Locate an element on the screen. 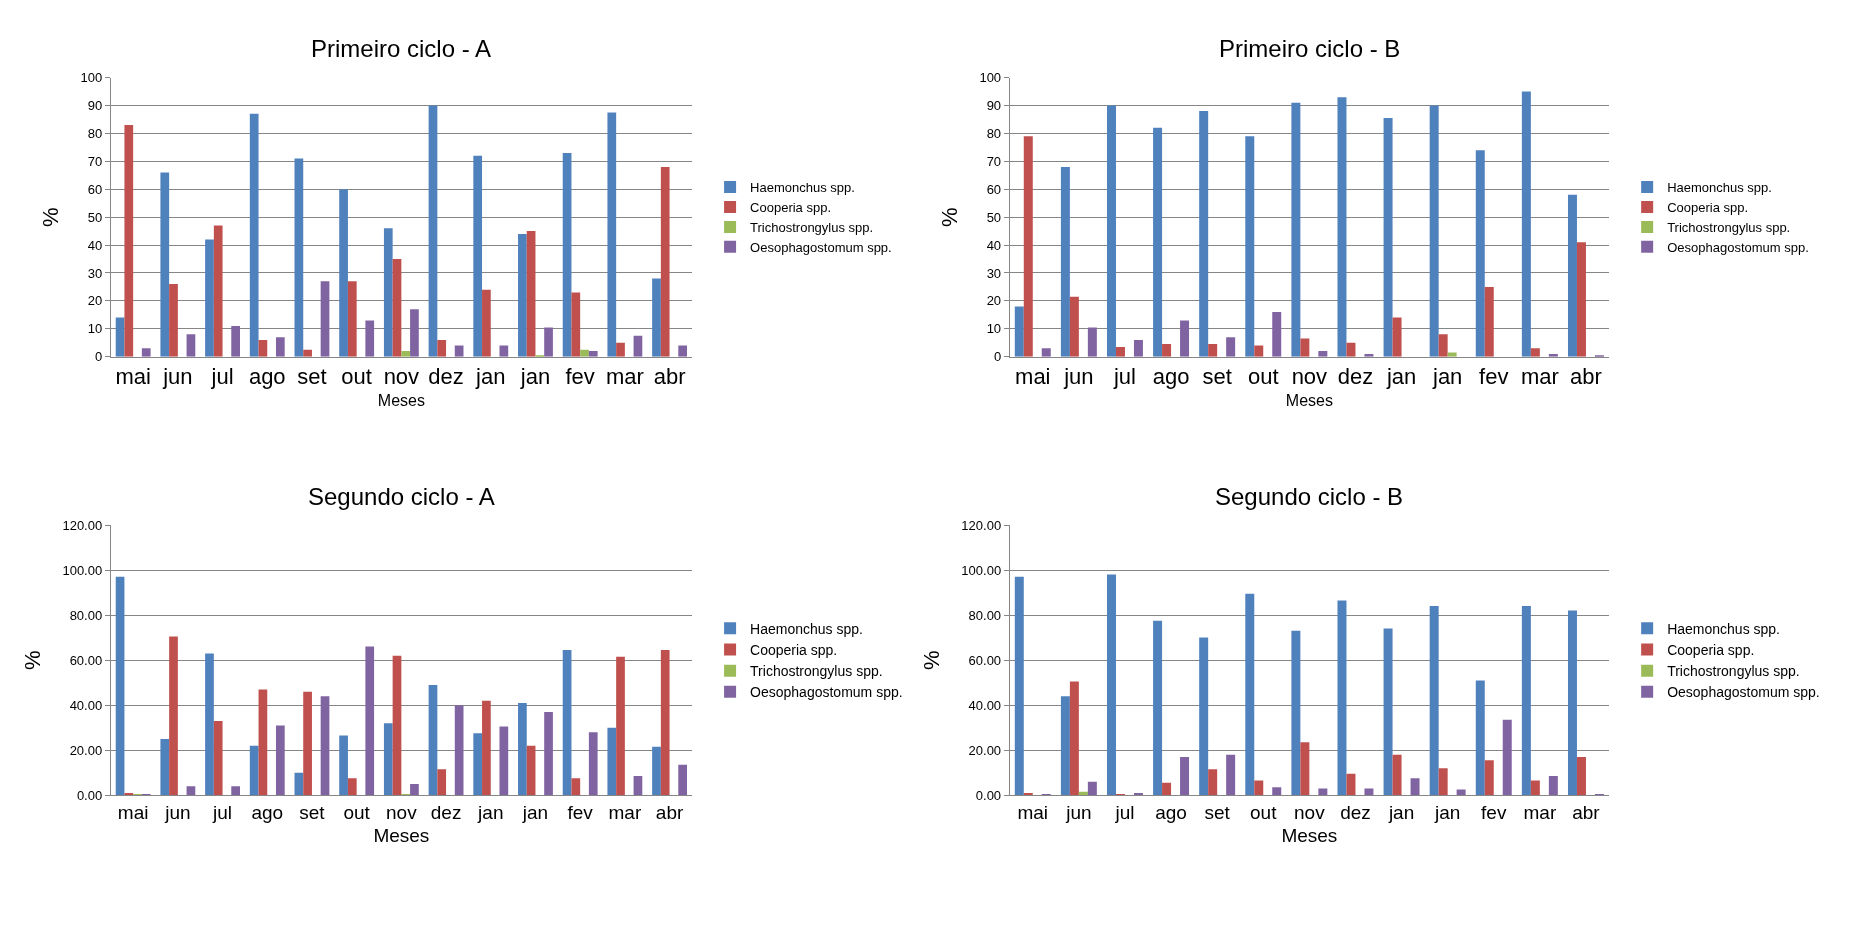 The width and height of the screenshot is (1856, 926). y-tick-label: 80.00 is located at coordinates (86, 615).